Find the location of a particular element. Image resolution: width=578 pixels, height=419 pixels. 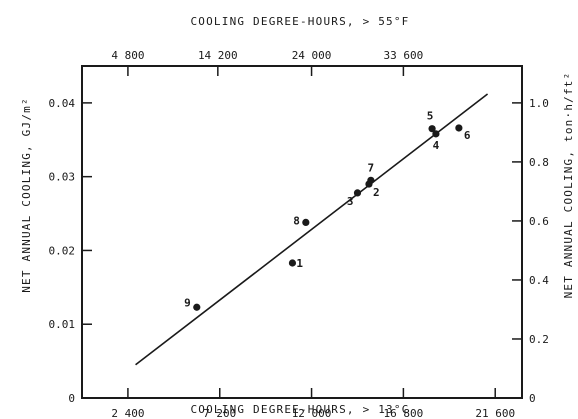

left-tick-label: 0.01 is located at coordinates (62, 324).